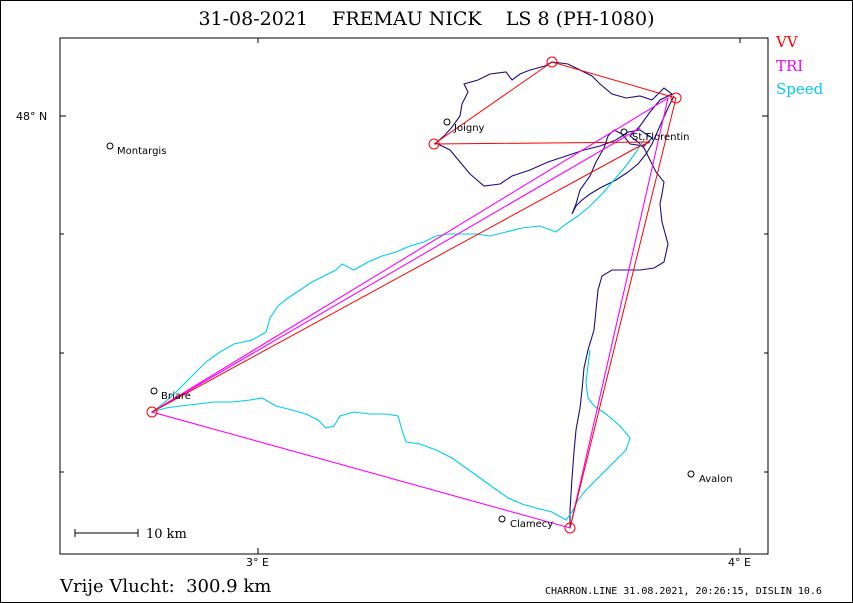  I want to click on city-clamecy: Clamecy, so click(531, 524).